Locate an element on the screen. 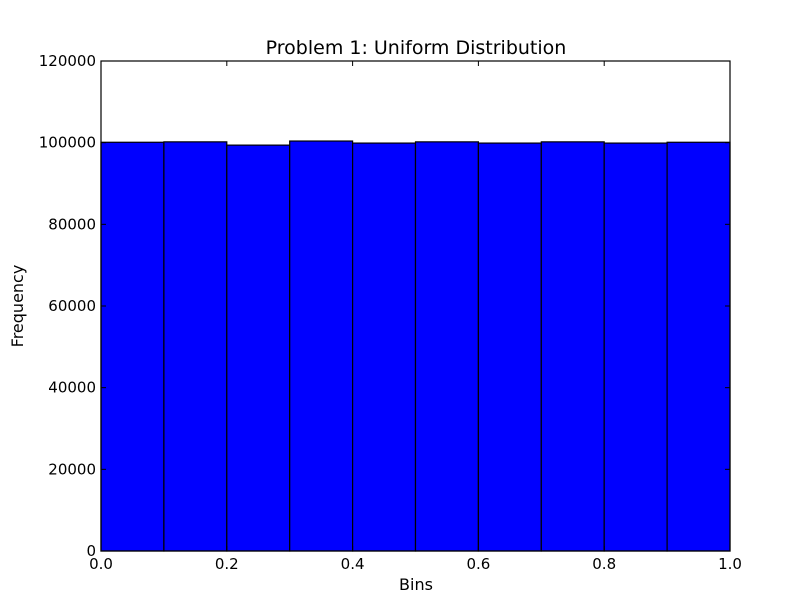 This screenshot has width=812, height=612. y-axis-label: Frequency is located at coordinates (17, 306).